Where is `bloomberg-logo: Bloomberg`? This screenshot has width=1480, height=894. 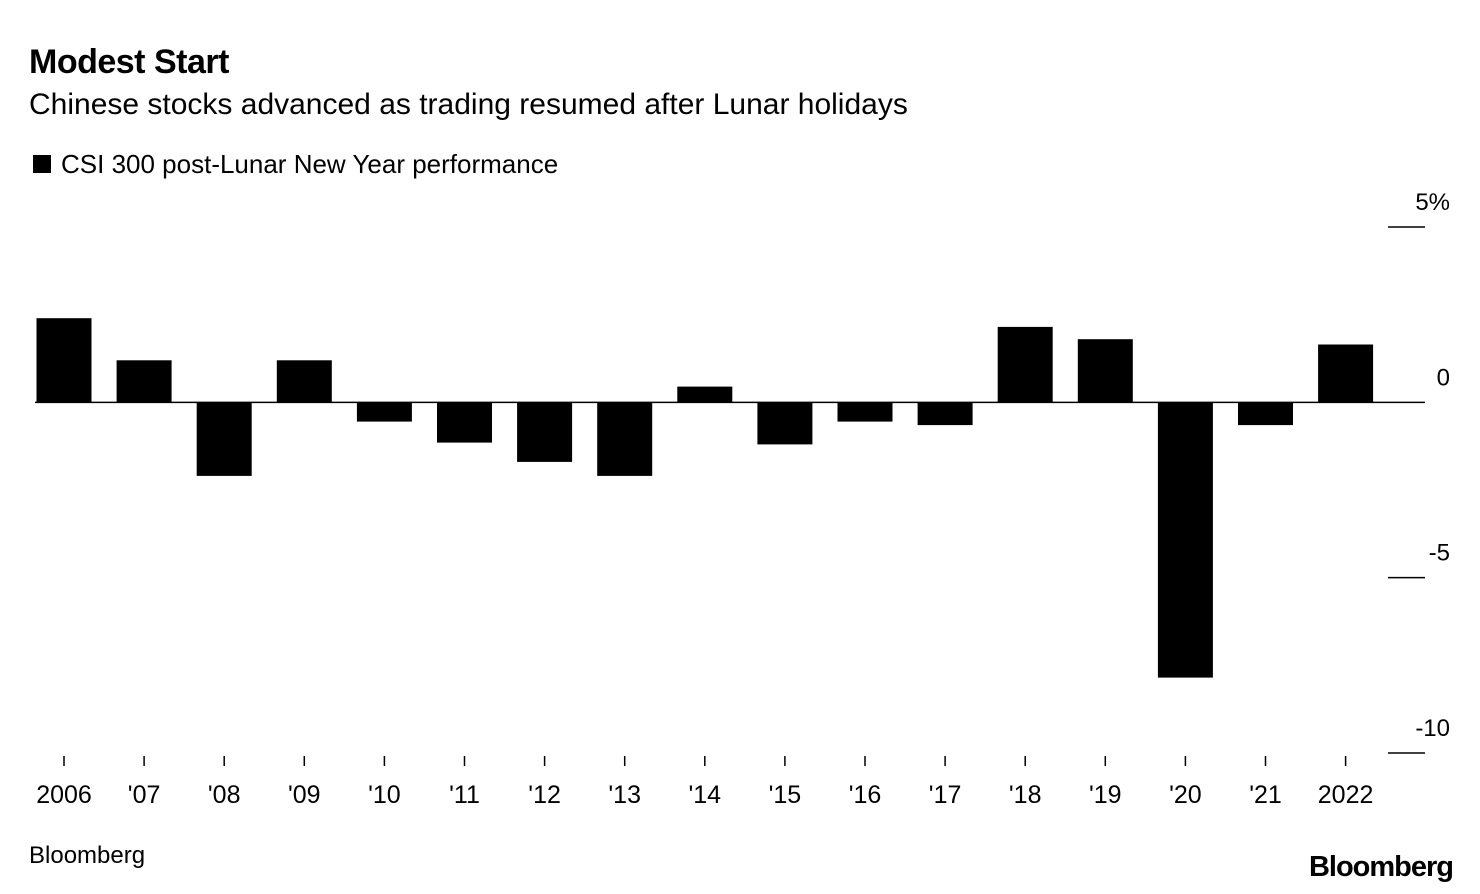 bloomberg-logo: Bloomberg is located at coordinates (1381, 867).